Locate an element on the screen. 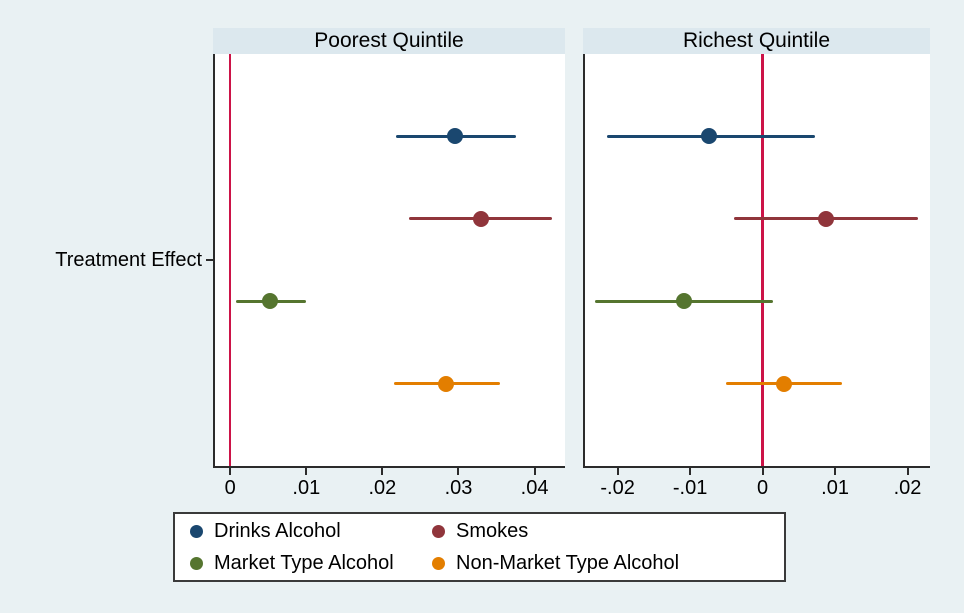 This screenshot has width=964, height=613. legend-item: Smokes is located at coordinates (608, 531).